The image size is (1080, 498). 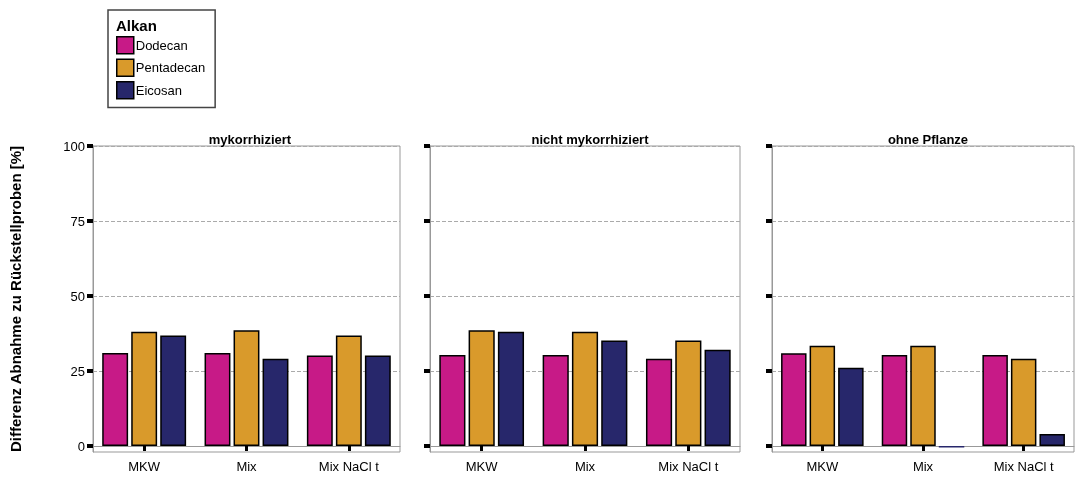 What do you see at coordinates (77, 371) in the screenshot?
I see `y-tick-label: 25` at bounding box center [77, 371].